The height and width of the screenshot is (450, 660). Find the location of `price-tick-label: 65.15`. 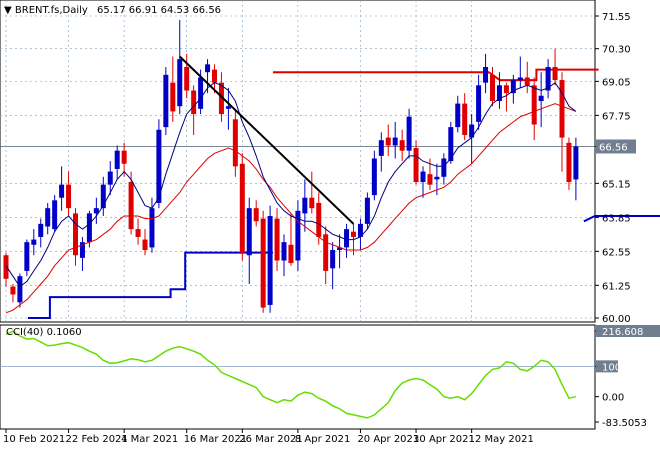

price-tick-label: 65.15 is located at coordinates (616, 184).